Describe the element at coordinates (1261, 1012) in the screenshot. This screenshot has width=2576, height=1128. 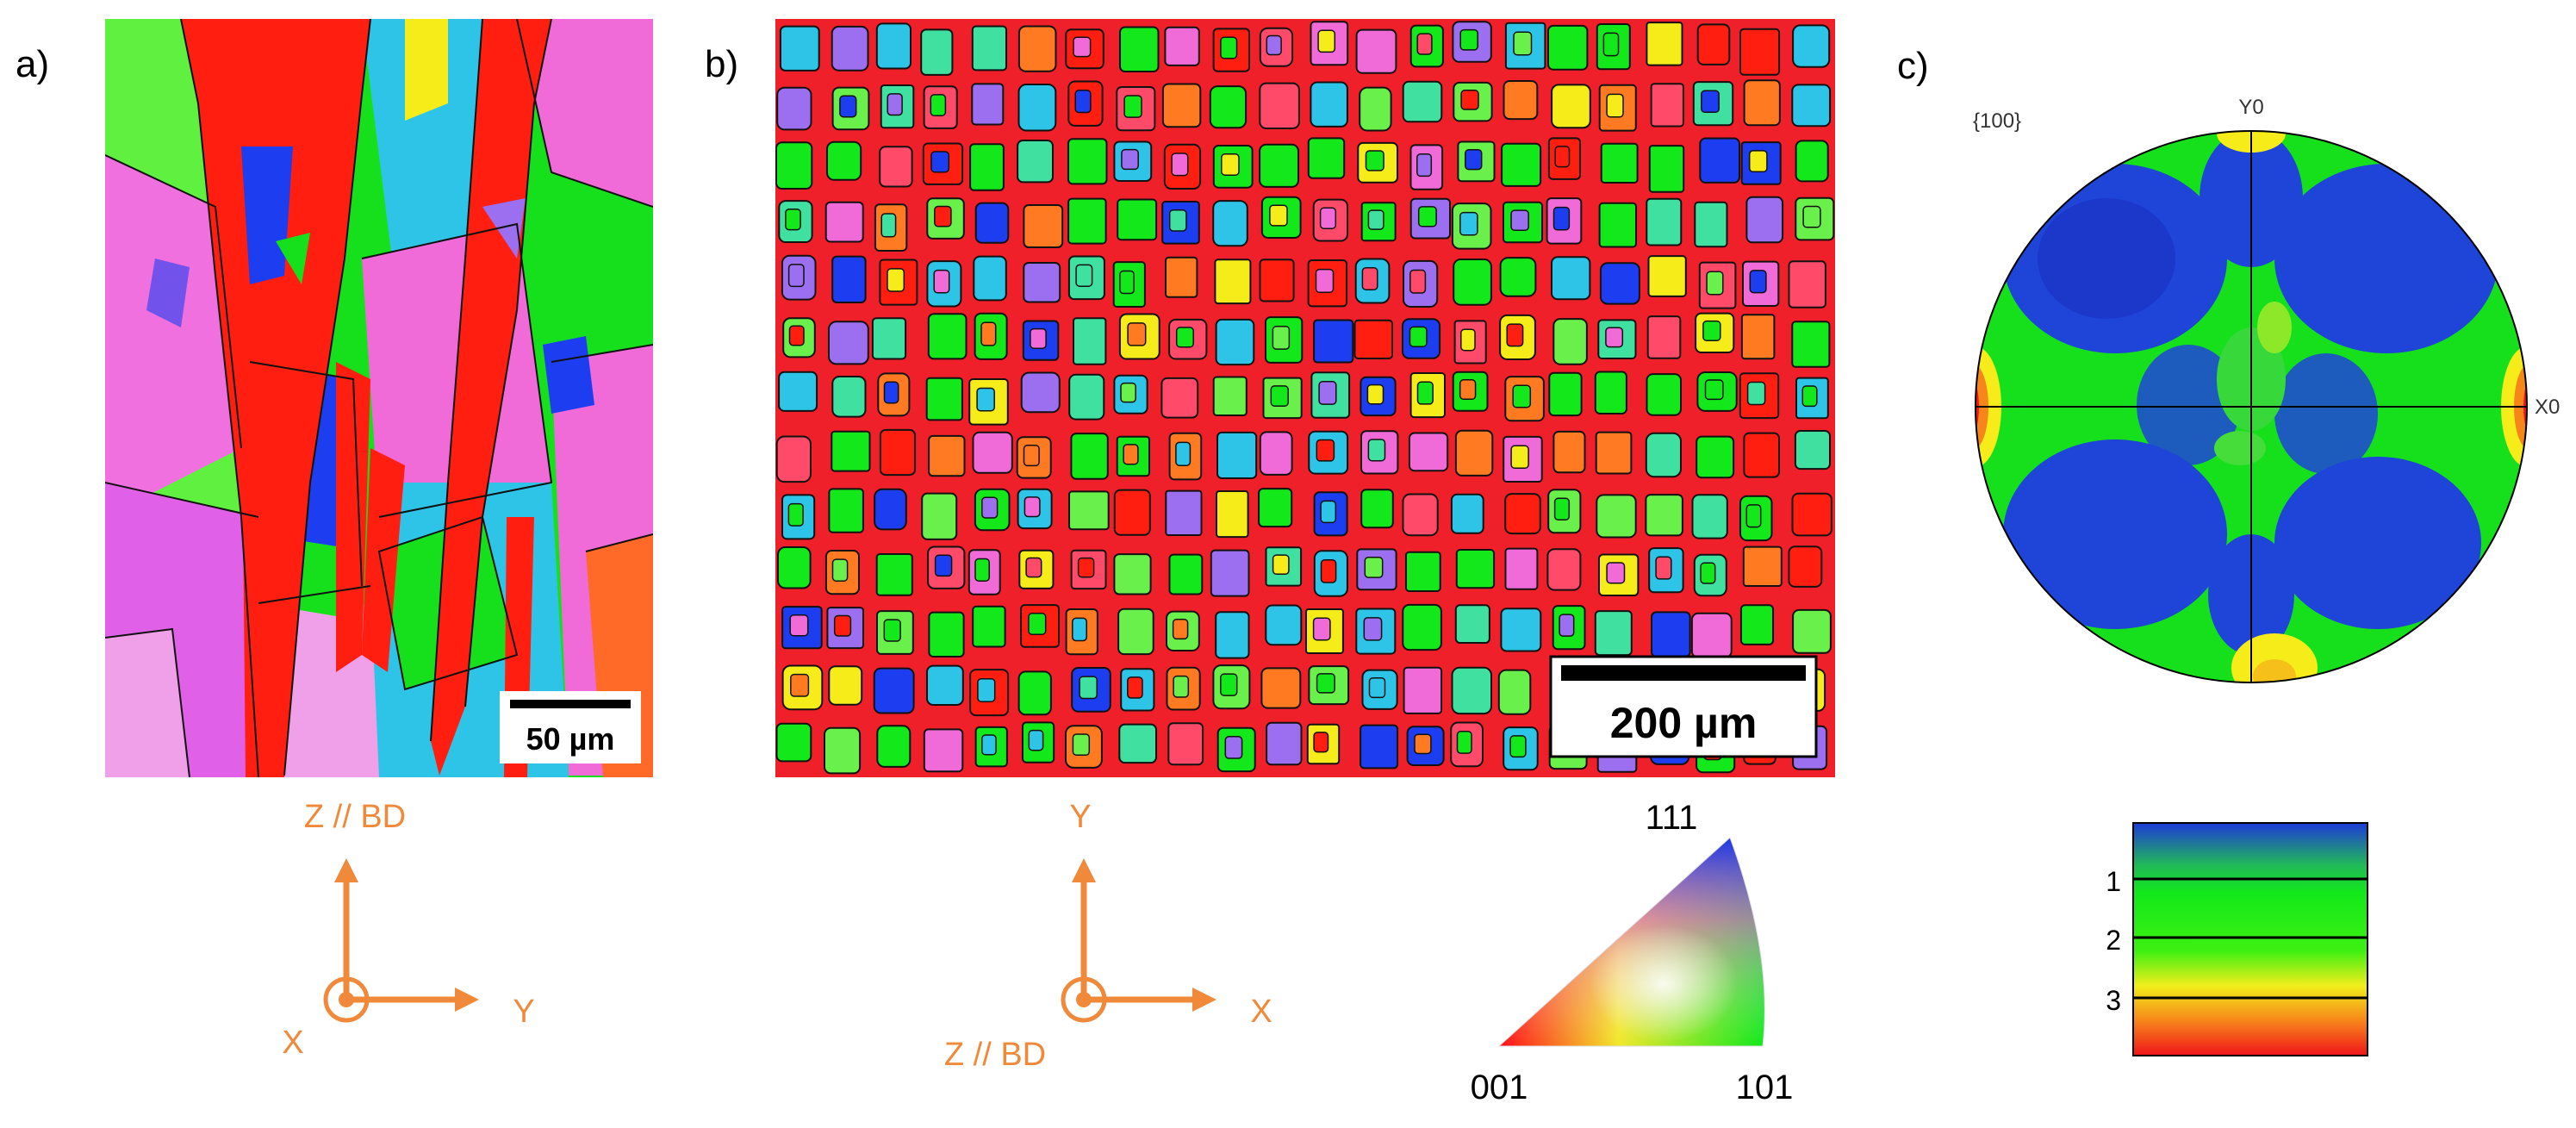
I see `axis-b-horizontal-label: X` at that location.